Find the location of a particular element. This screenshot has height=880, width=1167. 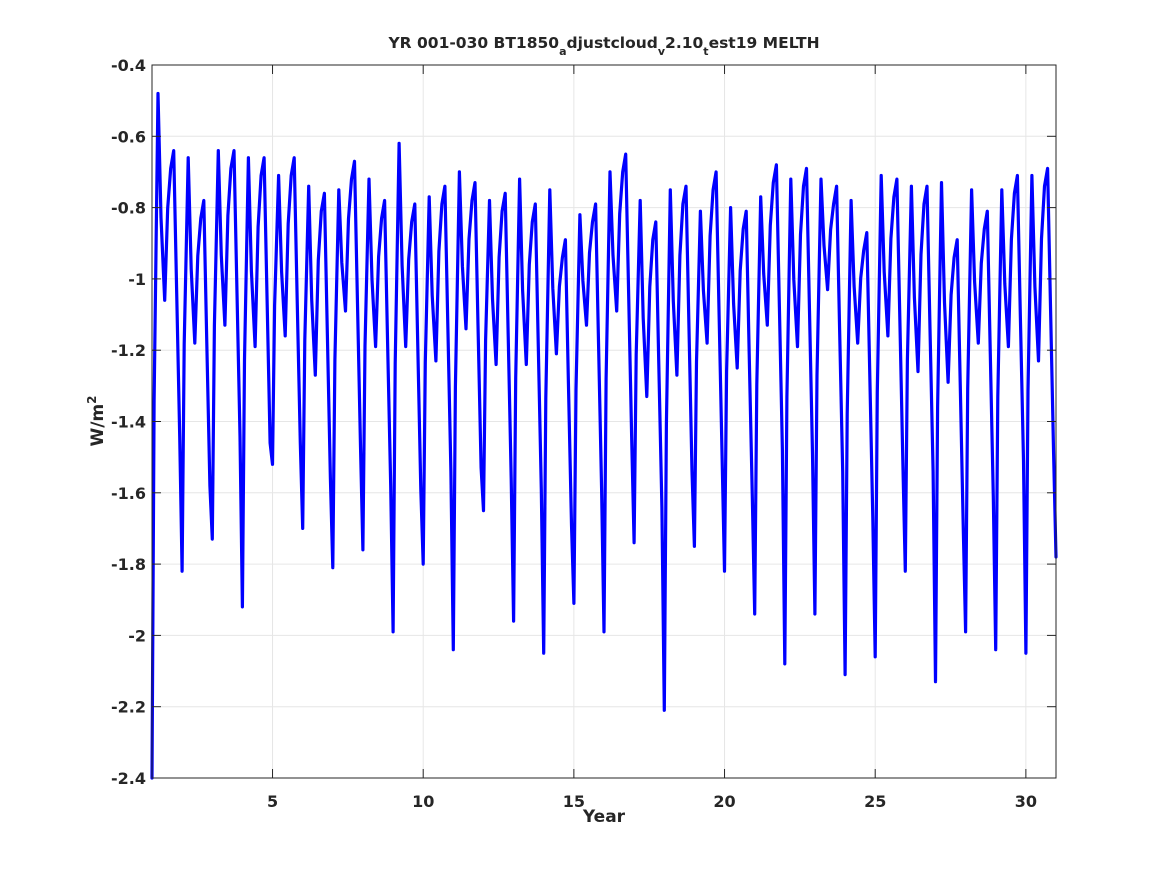

y-tick-labels: -2.4 -2.2 -2 -1.8 -1.6 -1.4 -1.2 -1 -0.8 -0.6 -0.4 is located at coordinates (128, 422).